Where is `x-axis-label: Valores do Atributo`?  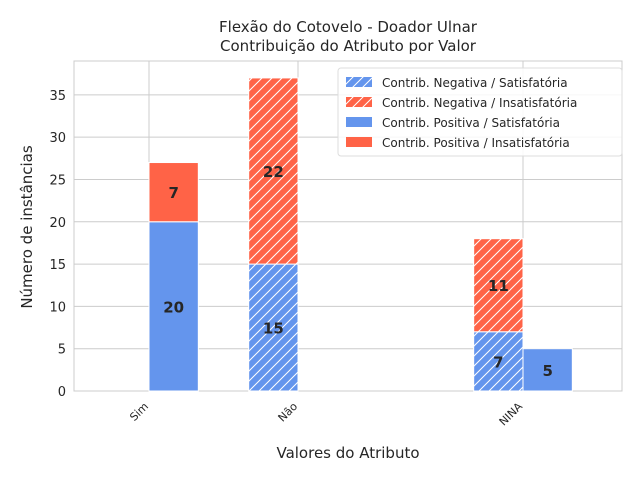
x-axis-label: Valores do Atributo is located at coordinates (347, 453).